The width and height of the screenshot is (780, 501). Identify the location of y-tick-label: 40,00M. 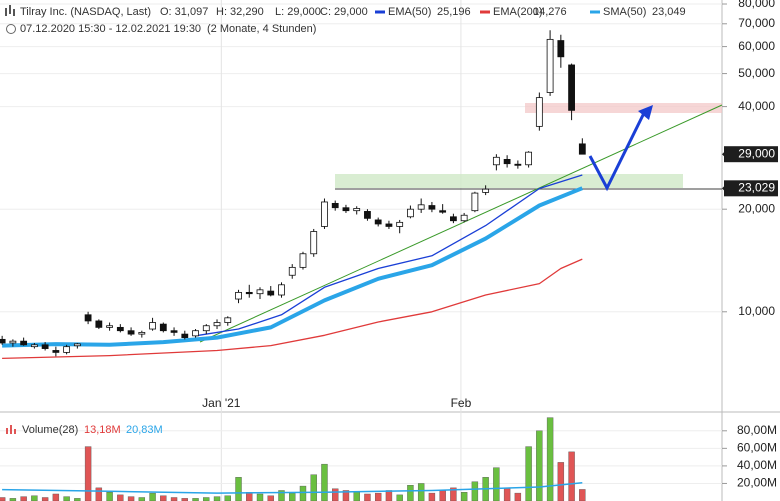
(757, 465).